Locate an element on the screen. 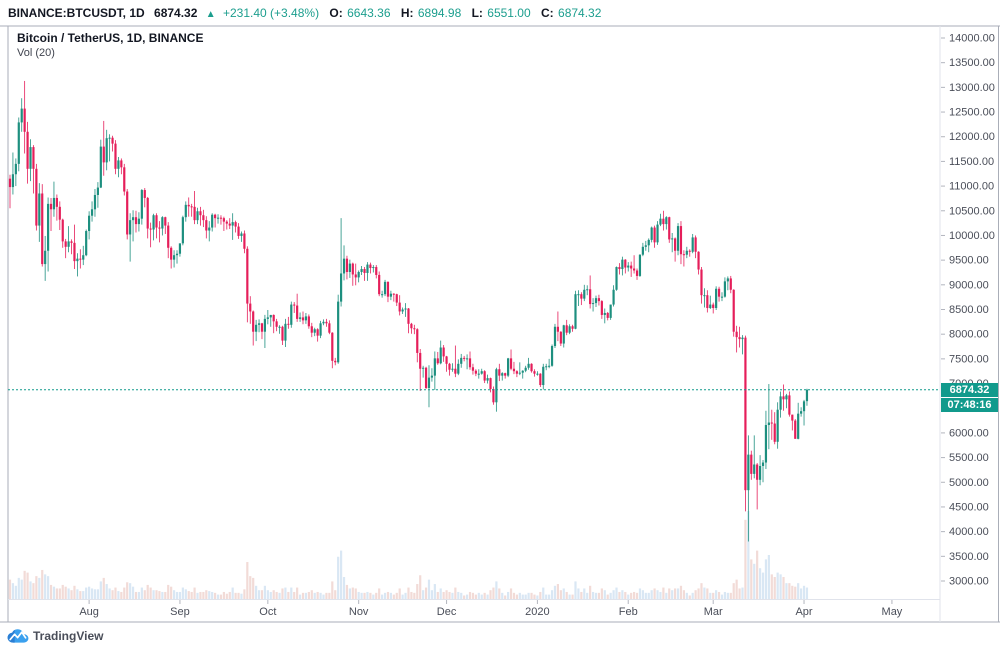  svg-text: 12000.00 is located at coordinates (972, 137).